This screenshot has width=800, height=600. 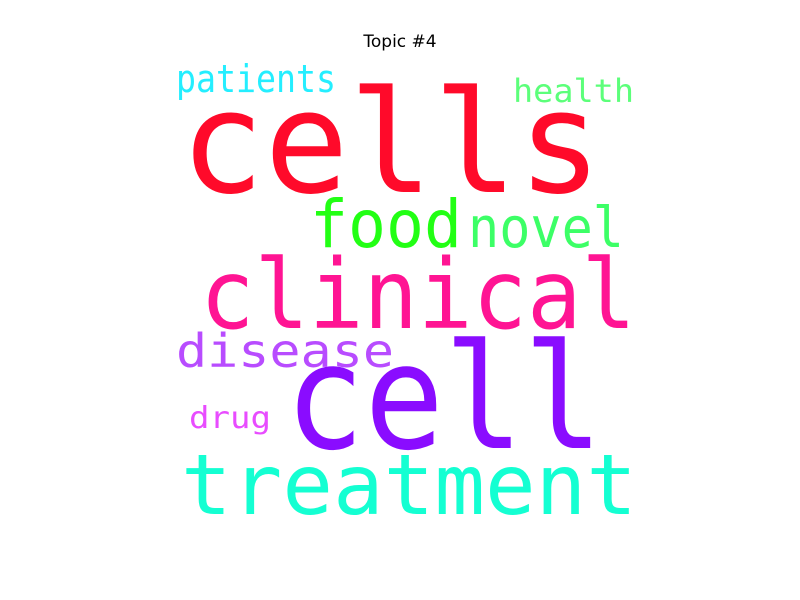 I want to click on word-clinical: clinical, so click(x=418, y=295).